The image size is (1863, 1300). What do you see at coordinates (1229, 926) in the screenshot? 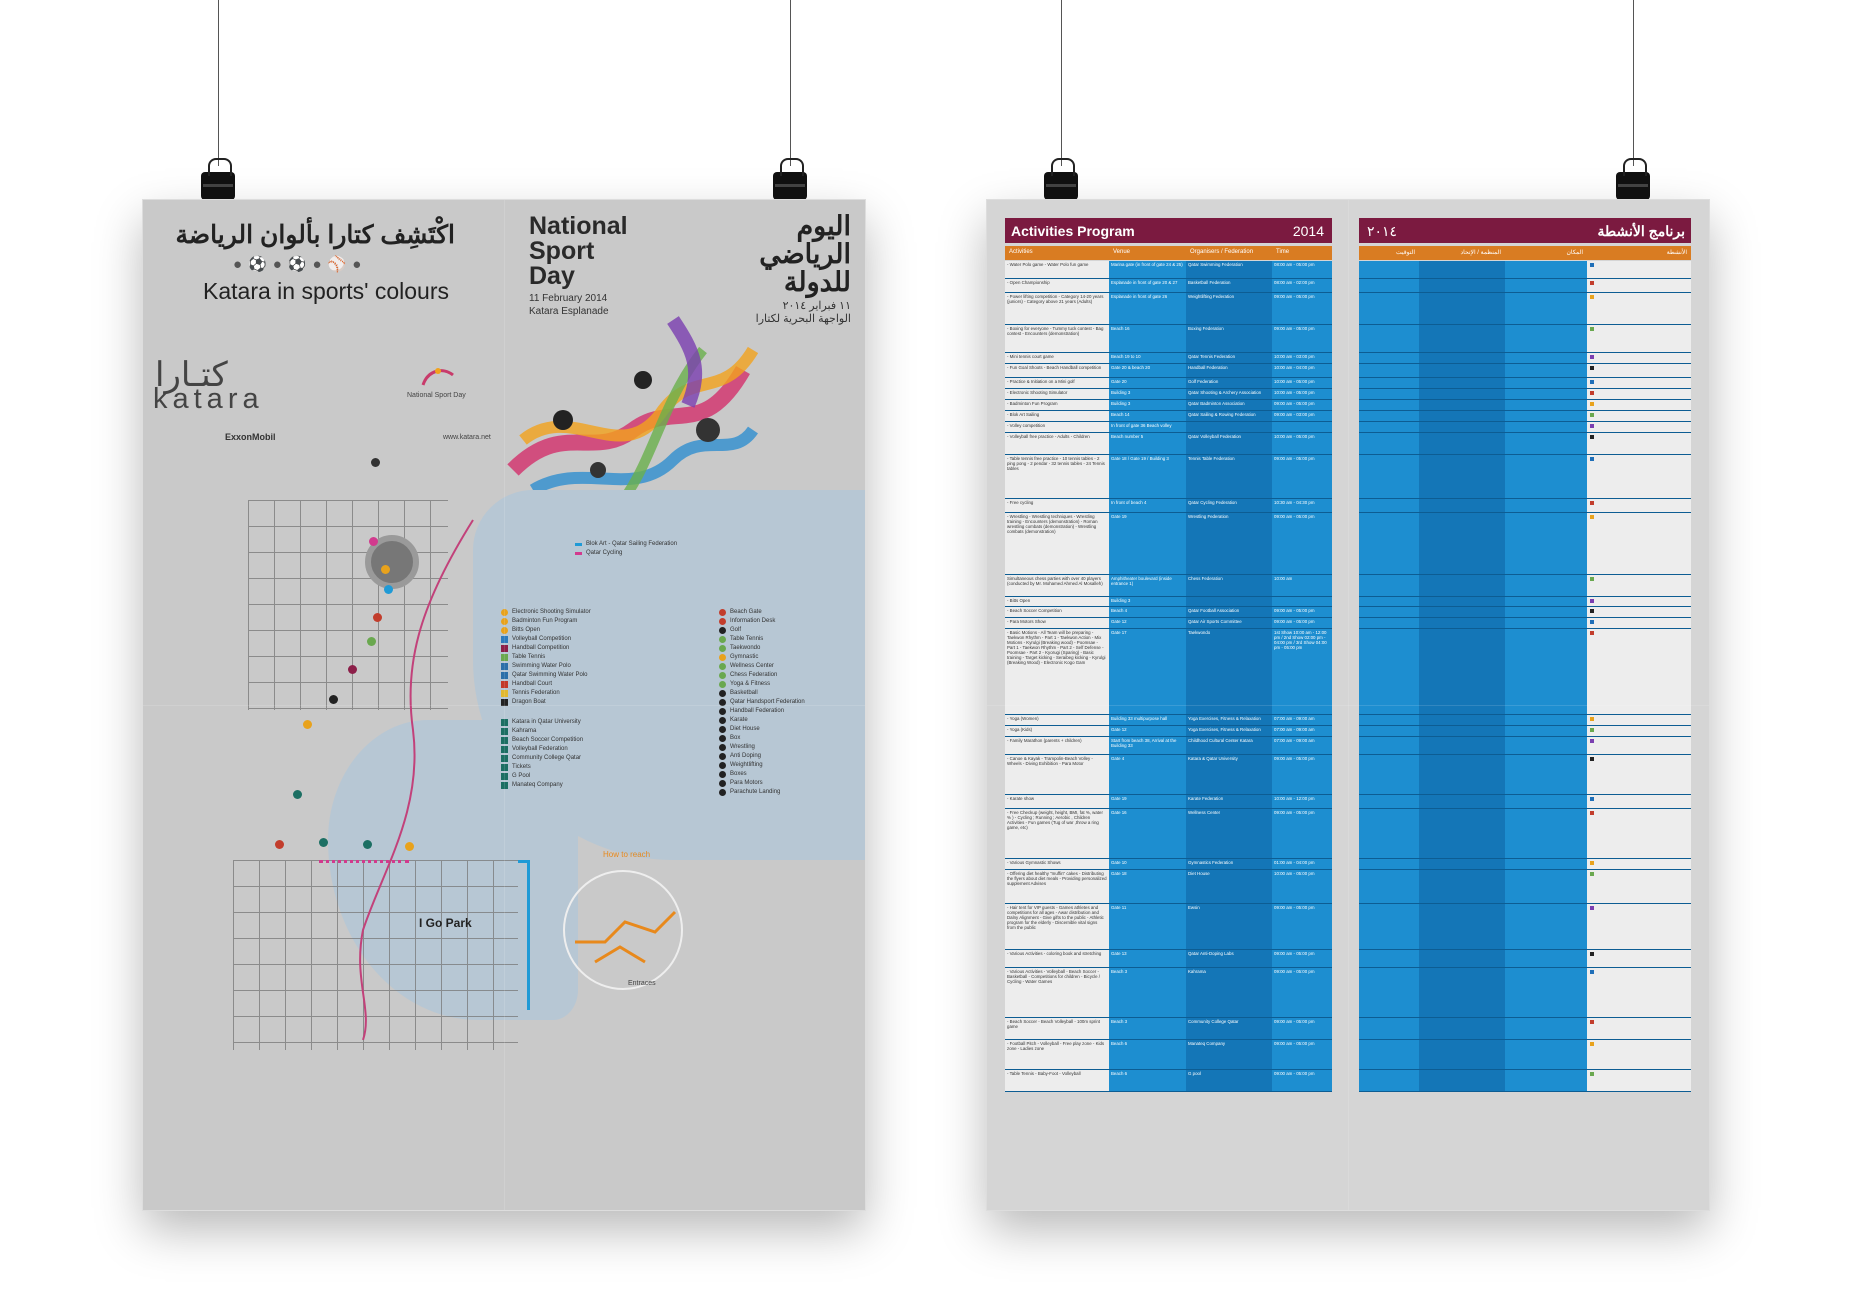
I see `table-cell-org: Ewsin` at bounding box center [1229, 926].